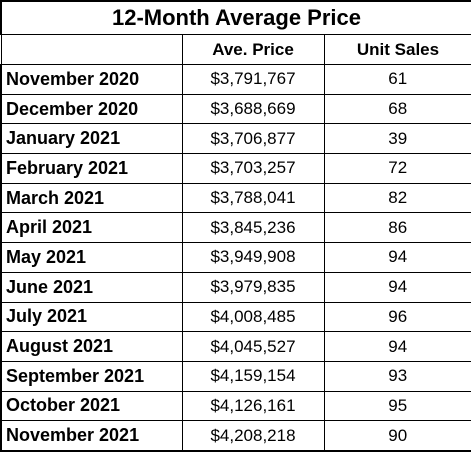 This screenshot has height=452, width=471. What do you see at coordinates (397, 376) in the screenshot?
I see `units-cell: 93` at bounding box center [397, 376].